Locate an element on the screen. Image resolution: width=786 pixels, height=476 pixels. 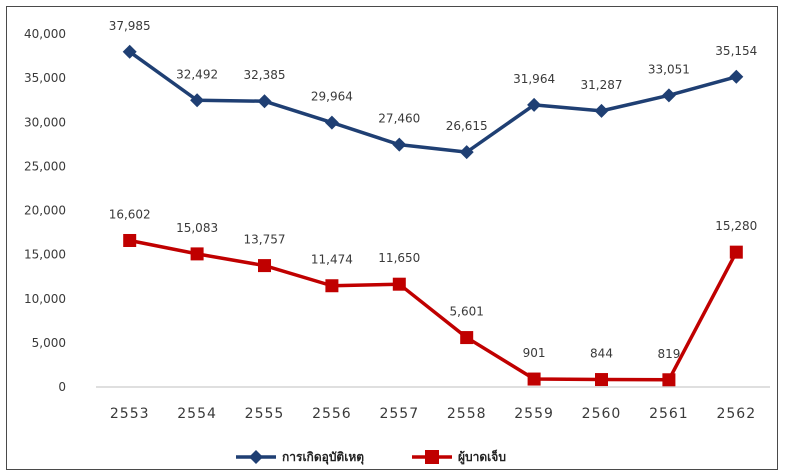
data-label: 15,083 is located at coordinates (197, 228).